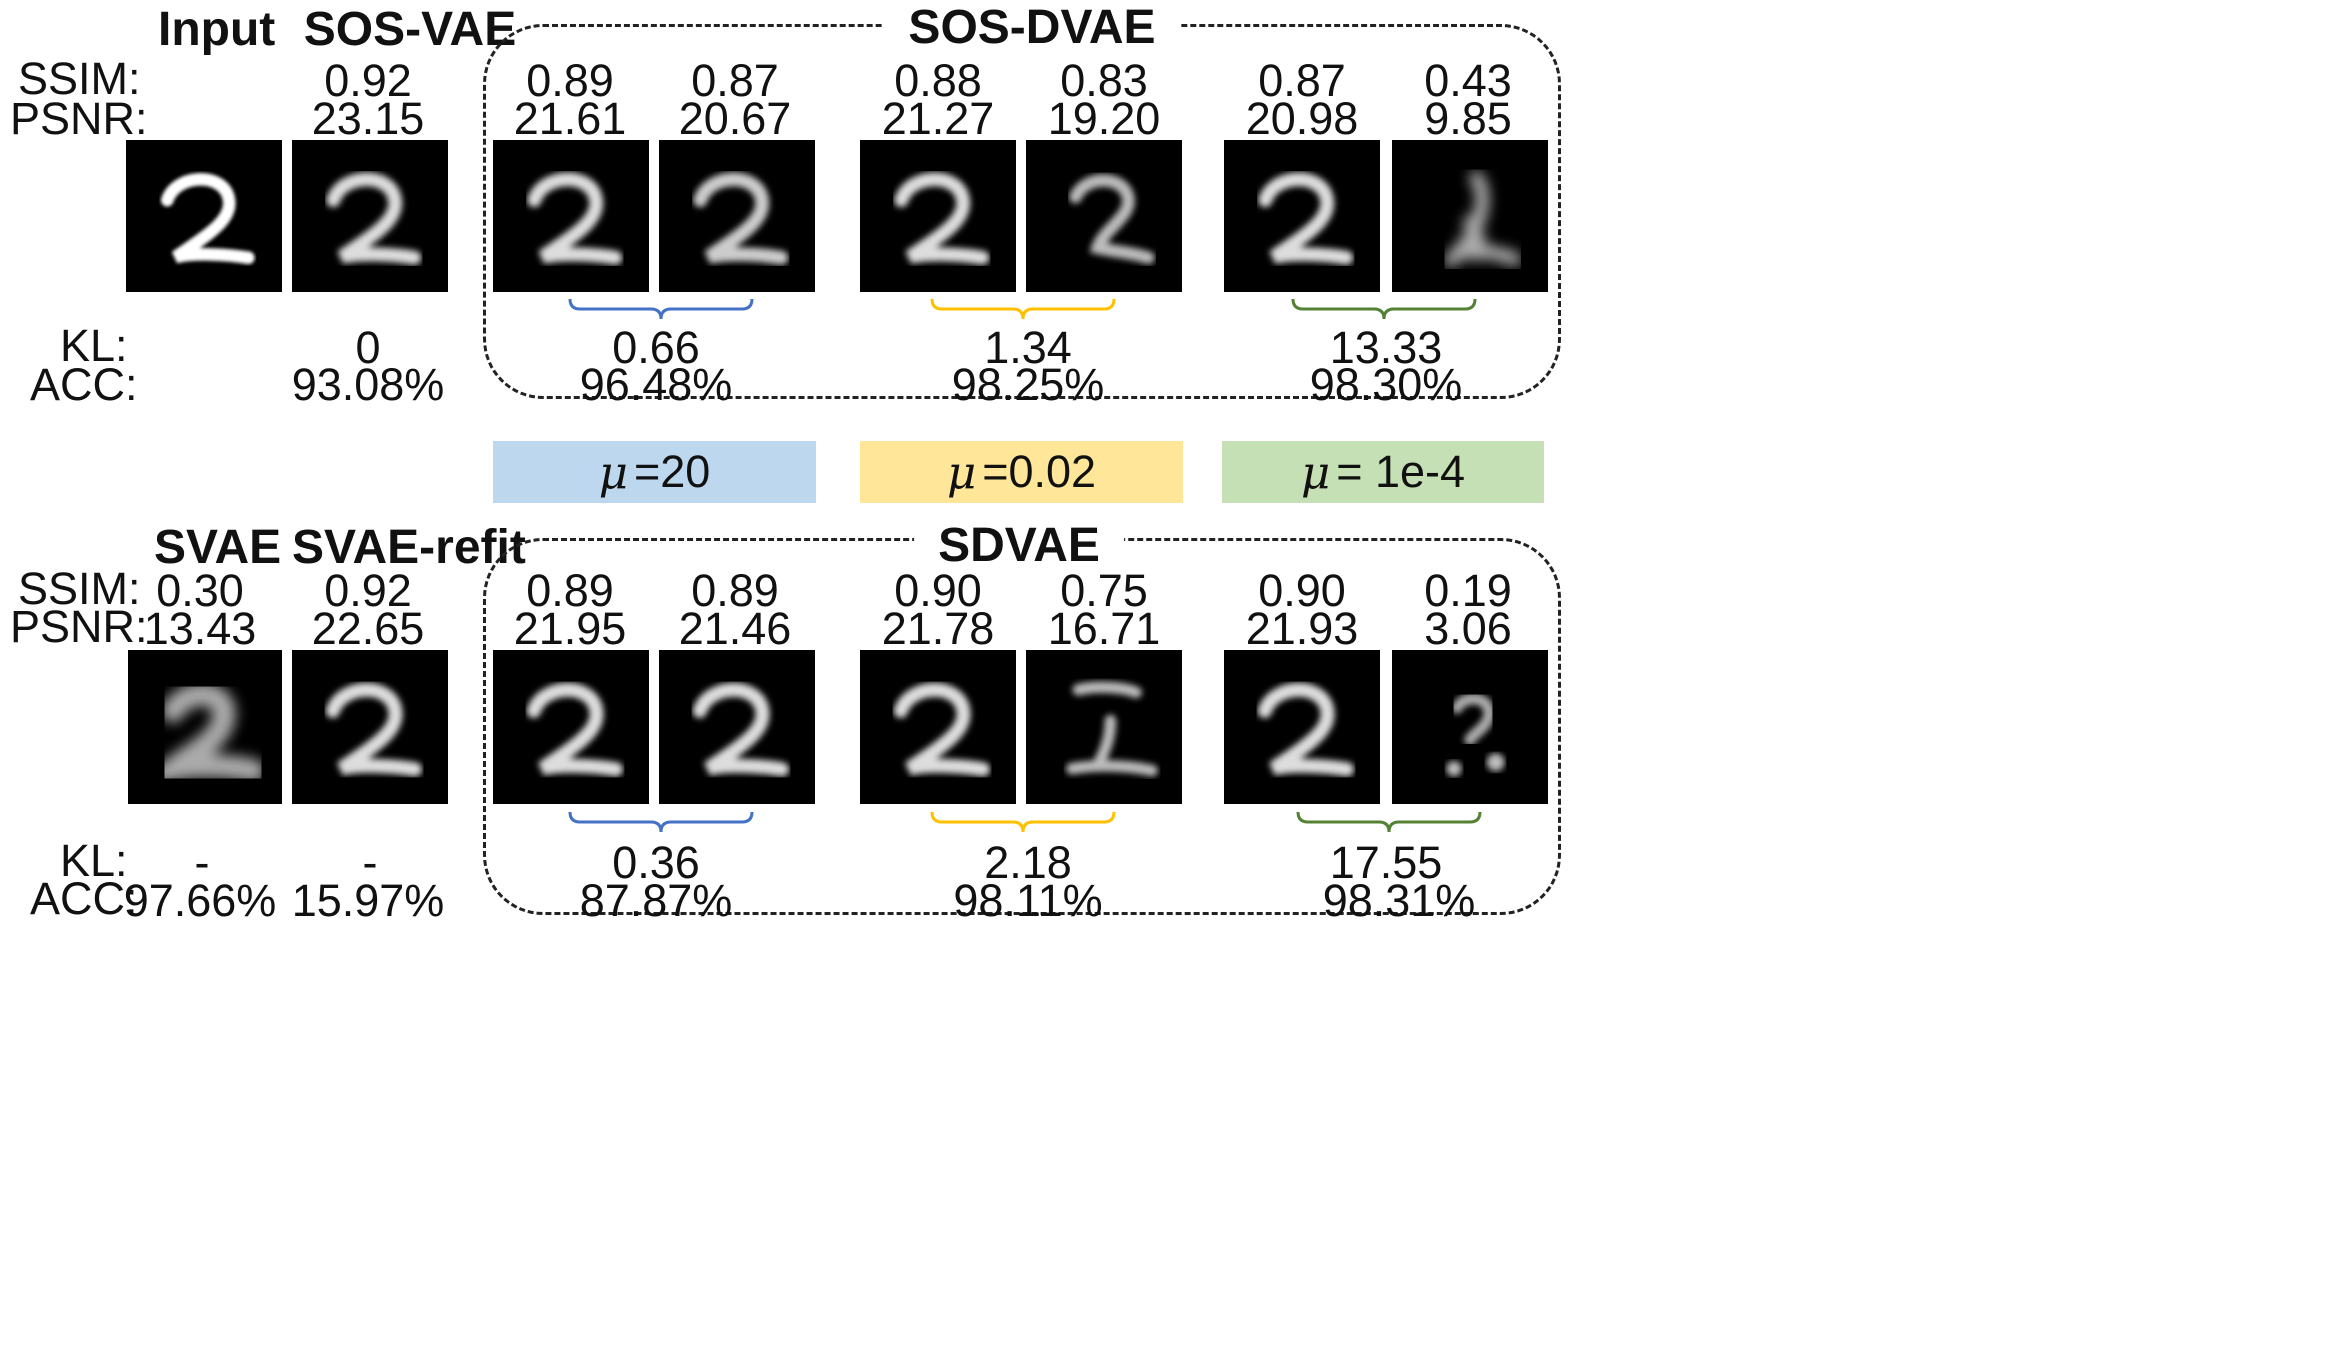 Image resolution: width=2334 pixels, height=1372 pixels. What do you see at coordinates (79, 626) in the screenshot?
I see `row-label-psnr-bottom: PSNR:` at bounding box center [79, 626].